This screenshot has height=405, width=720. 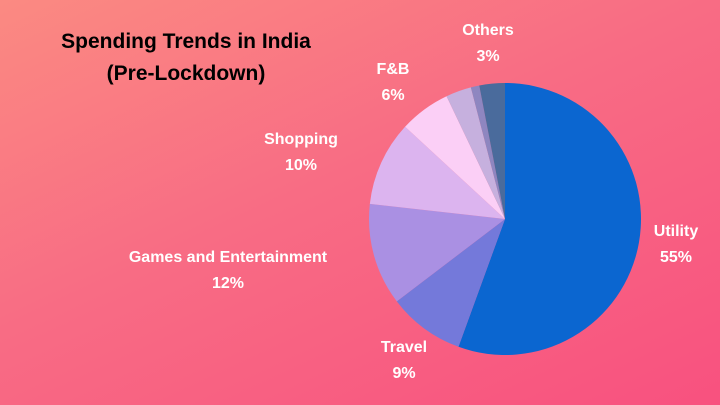 What do you see at coordinates (487, 56) in the screenshot?
I see `slice-value-others: 3%` at bounding box center [487, 56].